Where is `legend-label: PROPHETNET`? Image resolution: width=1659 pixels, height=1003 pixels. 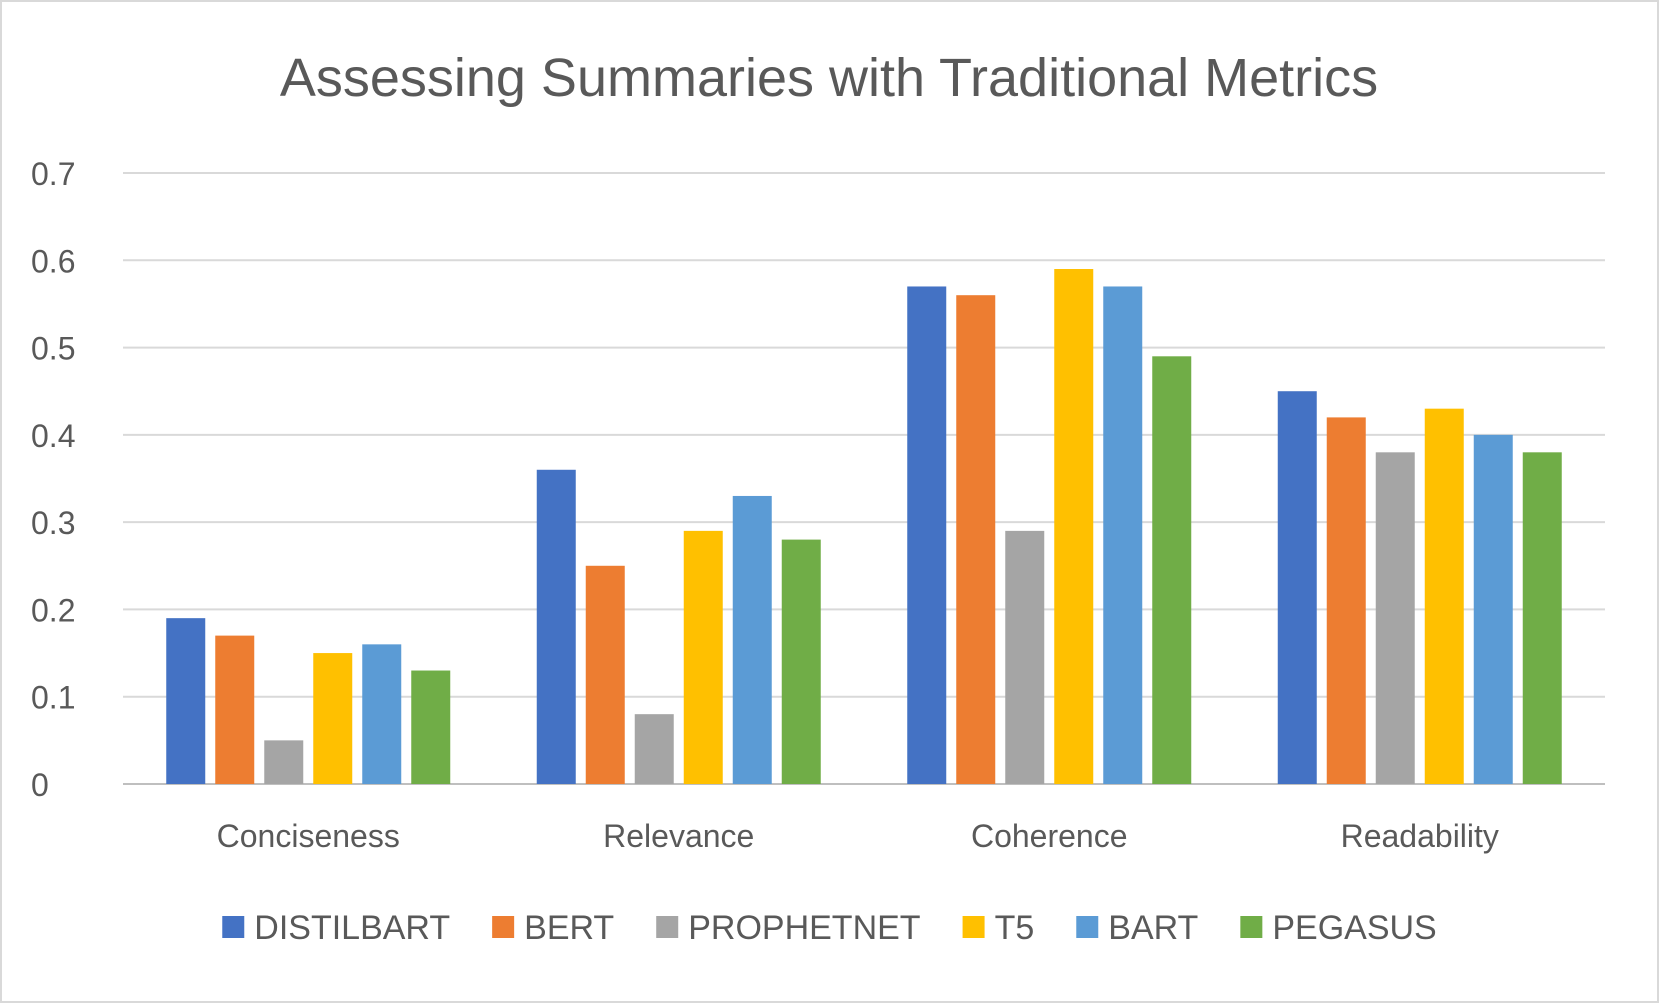 legend-label: PROPHETNET is located at coordinates (804, 928).